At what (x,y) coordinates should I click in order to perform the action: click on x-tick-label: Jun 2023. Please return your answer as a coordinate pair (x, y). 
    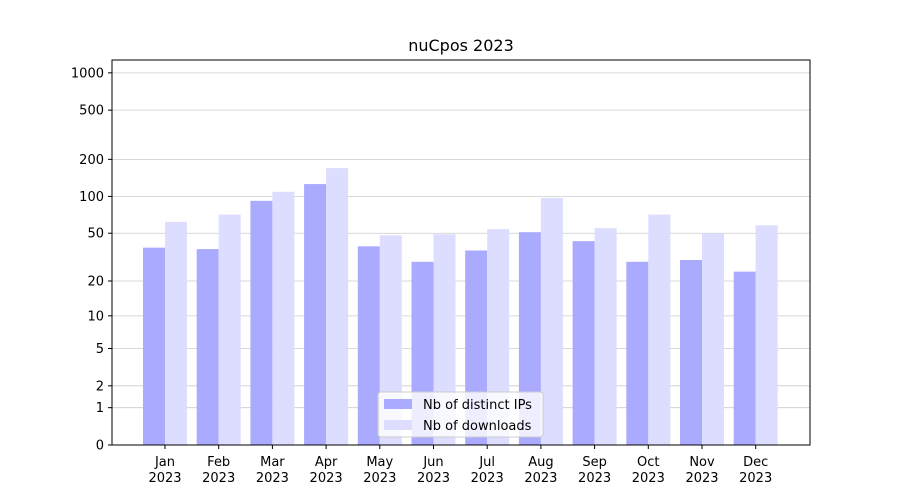
    Looking at the image, I should click on (433, 470).